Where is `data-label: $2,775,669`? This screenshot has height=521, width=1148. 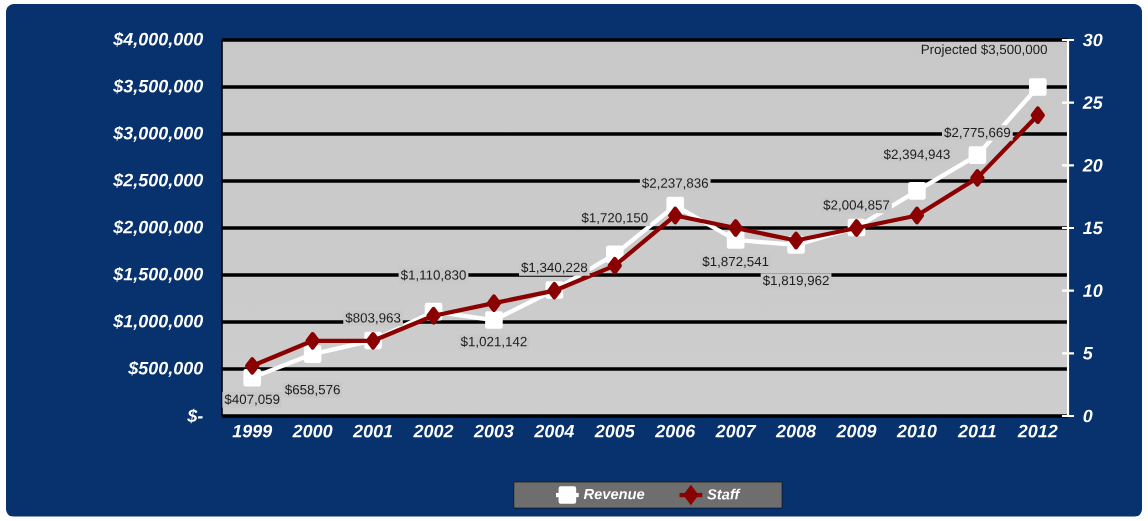
data-label: $2,775,669 is located at coordinates (977, 133).